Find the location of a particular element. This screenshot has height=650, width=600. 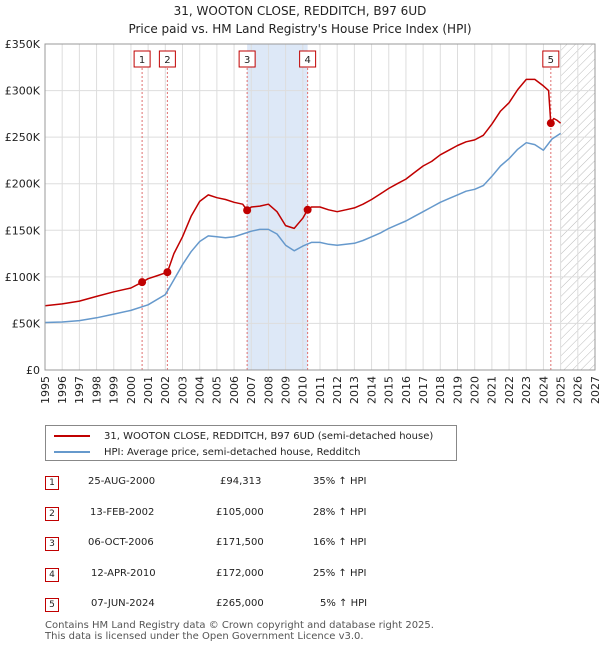

transaction-hpi-change: 28% ↑ HPI is located at coordinates (340, 512).